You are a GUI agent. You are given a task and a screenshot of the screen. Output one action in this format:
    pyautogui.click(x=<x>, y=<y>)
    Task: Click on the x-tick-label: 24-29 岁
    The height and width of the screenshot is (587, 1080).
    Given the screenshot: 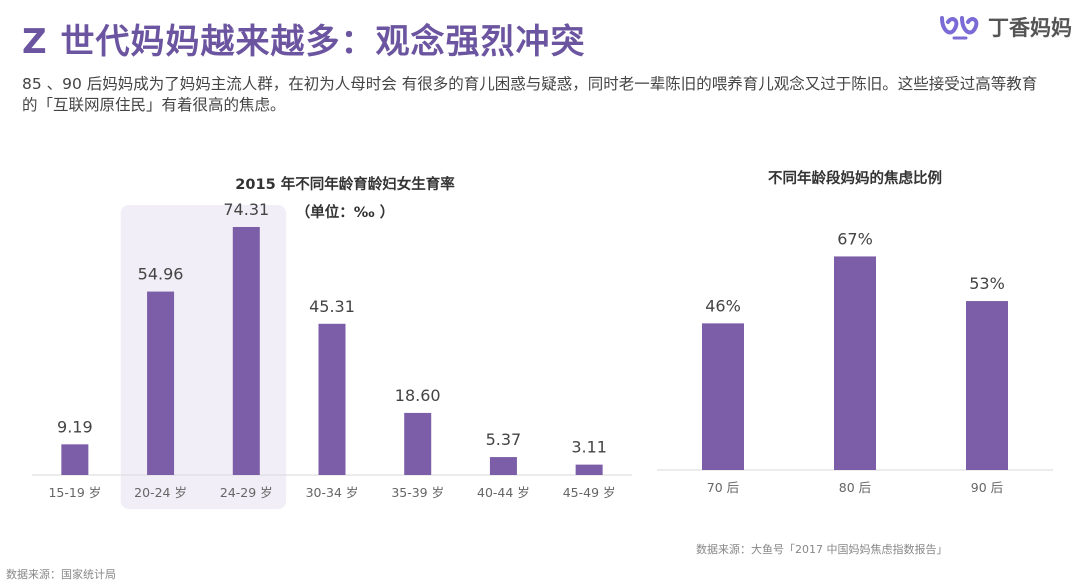 What is the action you would take?
    pyautogui.click(x=246, y=492)
    